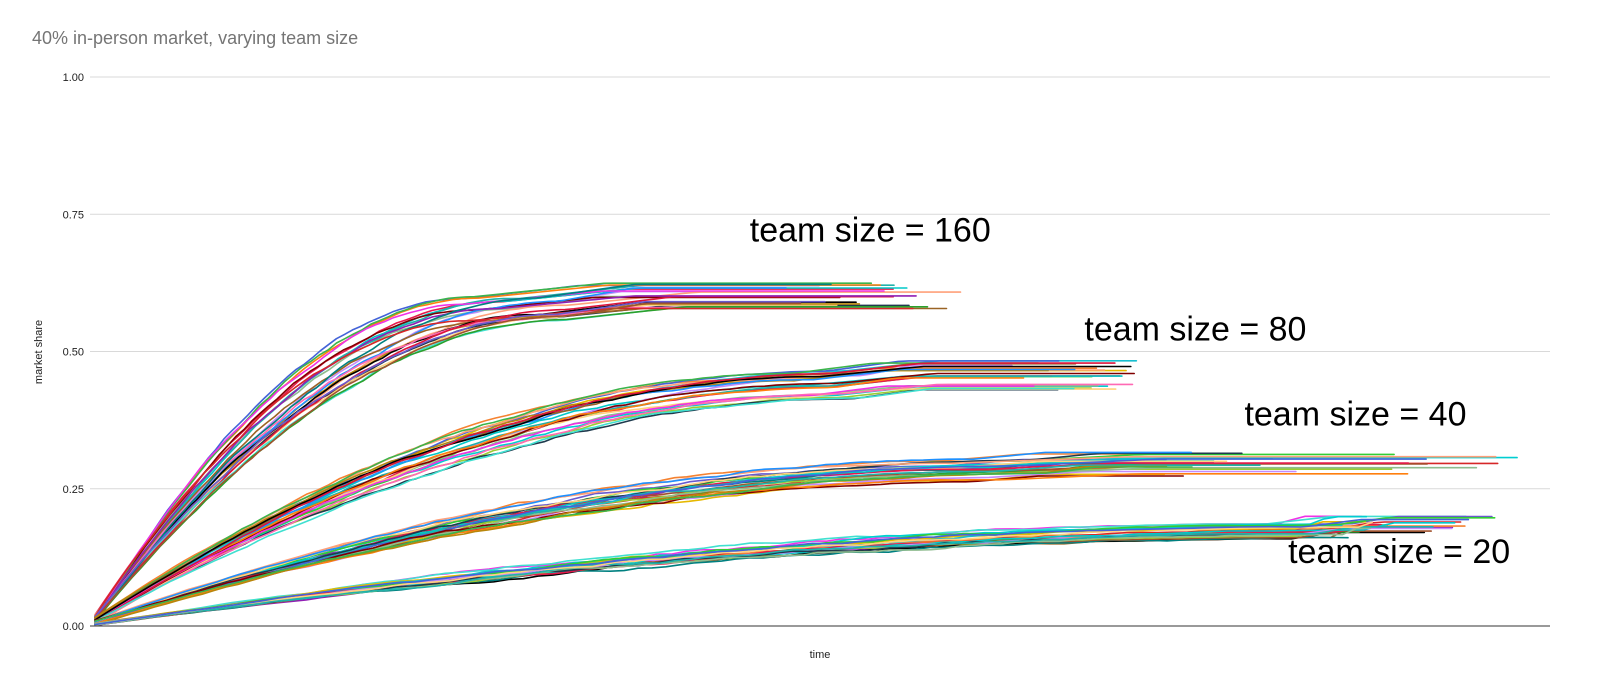 Image resolution: width=1600 pixels, height=695 pixels. I want to click on y-tick-label: 0.75, so click(73, 215).